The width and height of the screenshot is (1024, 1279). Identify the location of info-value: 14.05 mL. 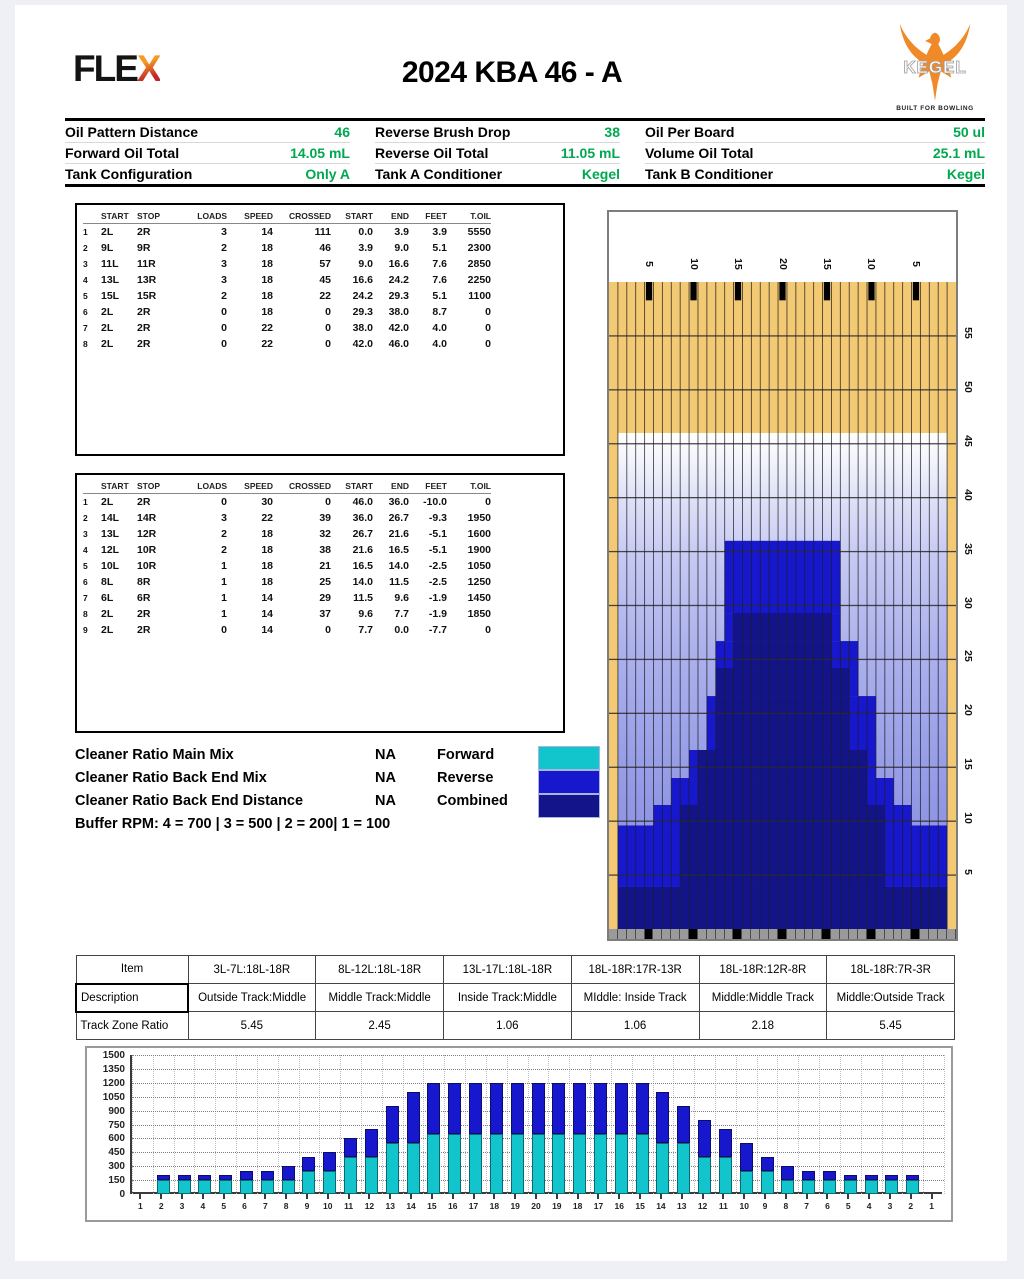
(320, 153).